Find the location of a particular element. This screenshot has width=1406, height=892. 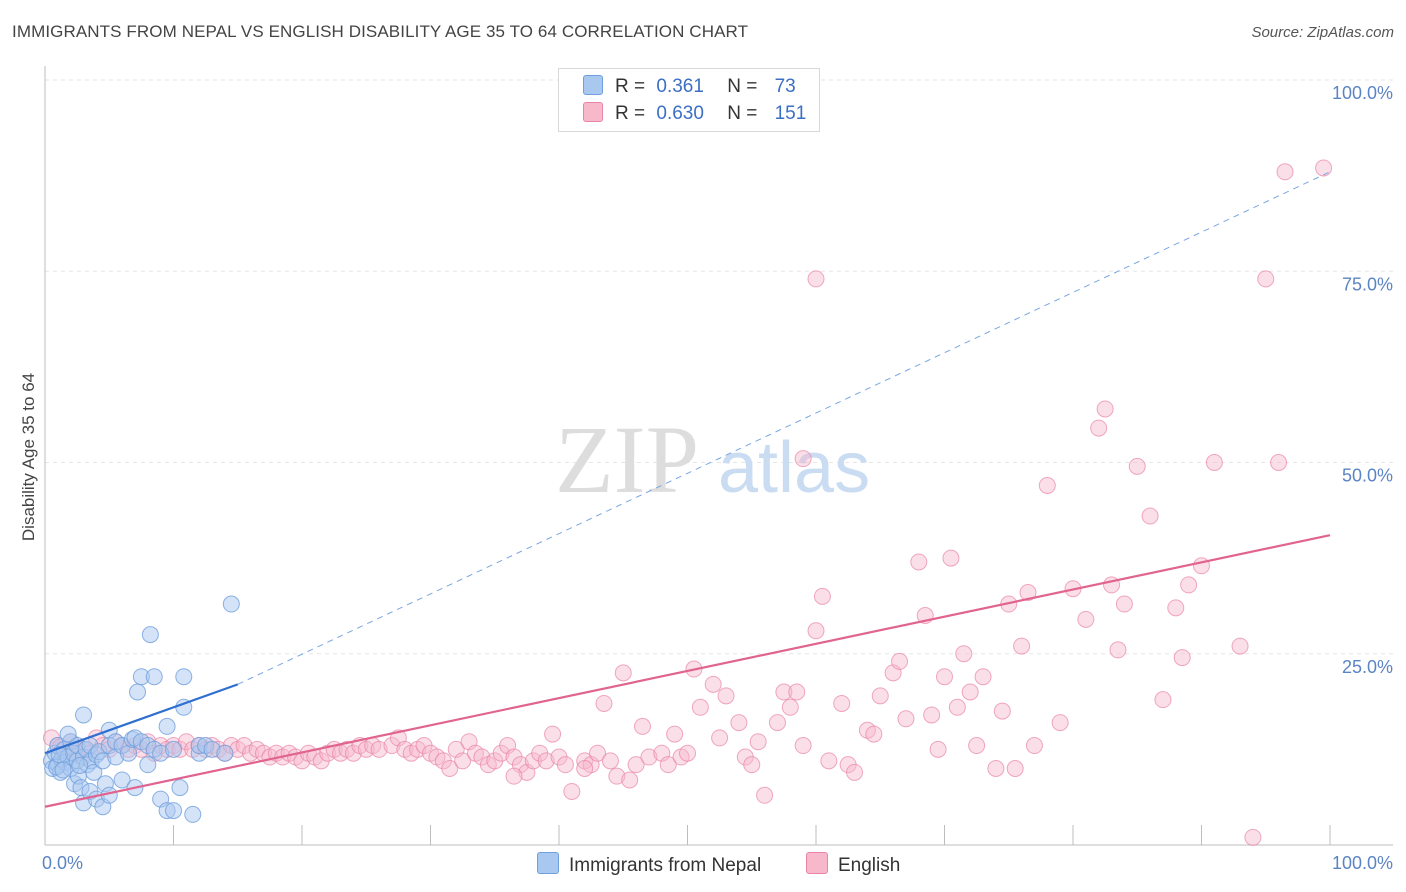

nepal-trend-line is located at coordinates (141, 719).